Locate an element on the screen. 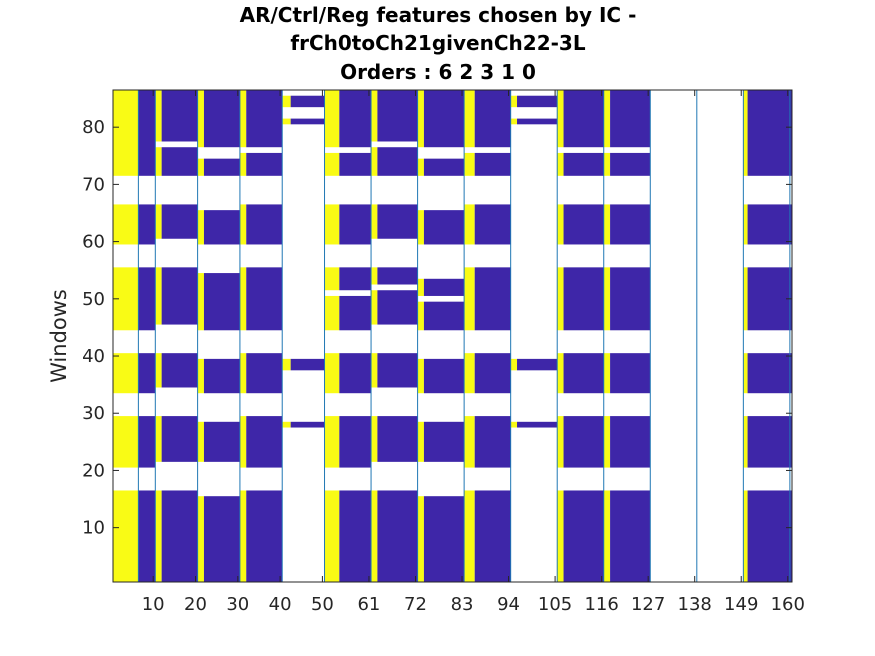 The width and height of the screenshot is (875, 656). x-tick-label: 40 is located at coordinates (280, 604).